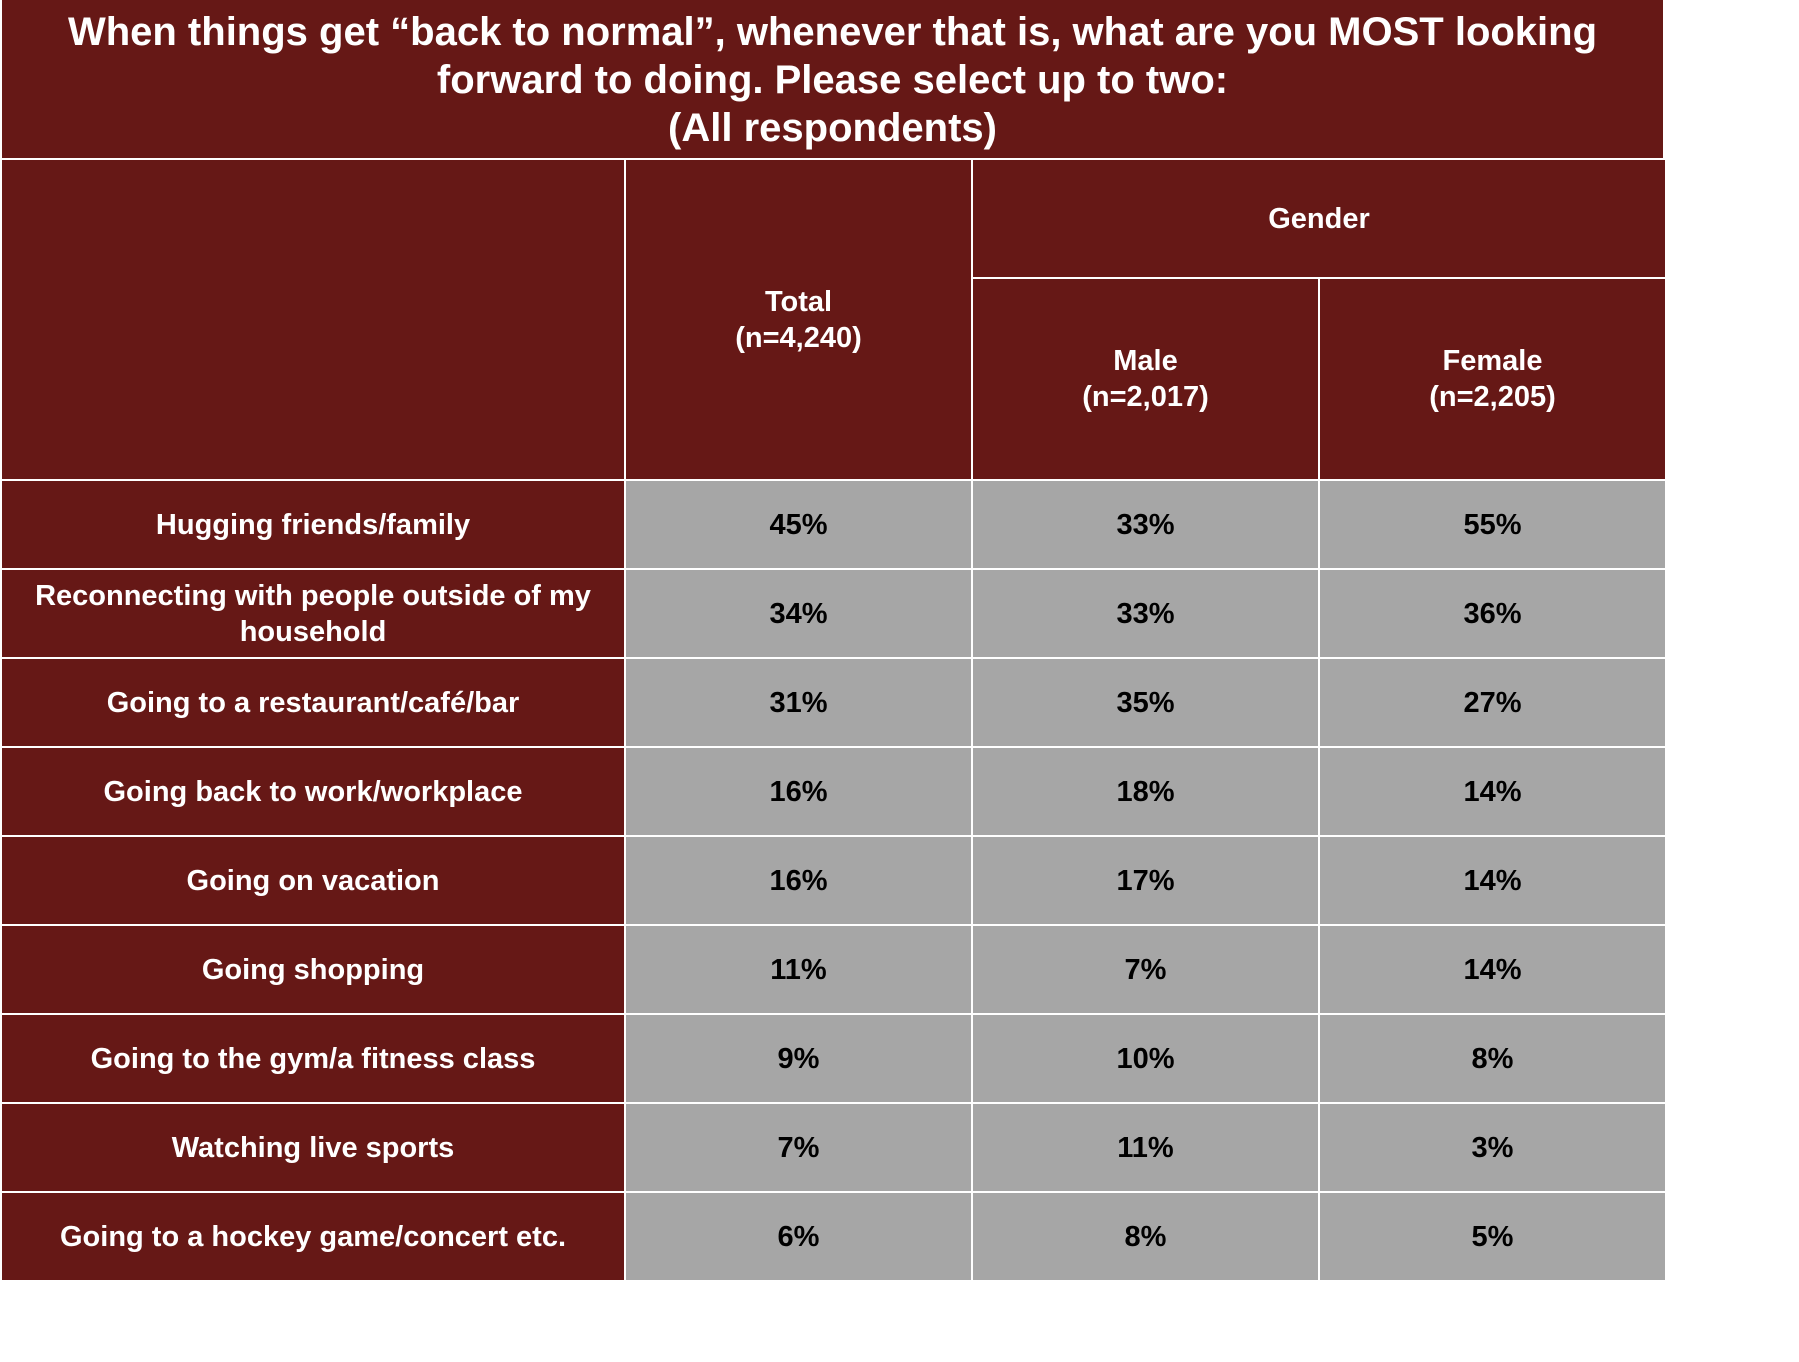 Image resolution: width=1799 pixels, height=1362 pixels. What do you see at coordinates (1145, 397) in the screenshot?
I see `column-header-male-n: (n=2,017)` at bounding box center [1145, 397].